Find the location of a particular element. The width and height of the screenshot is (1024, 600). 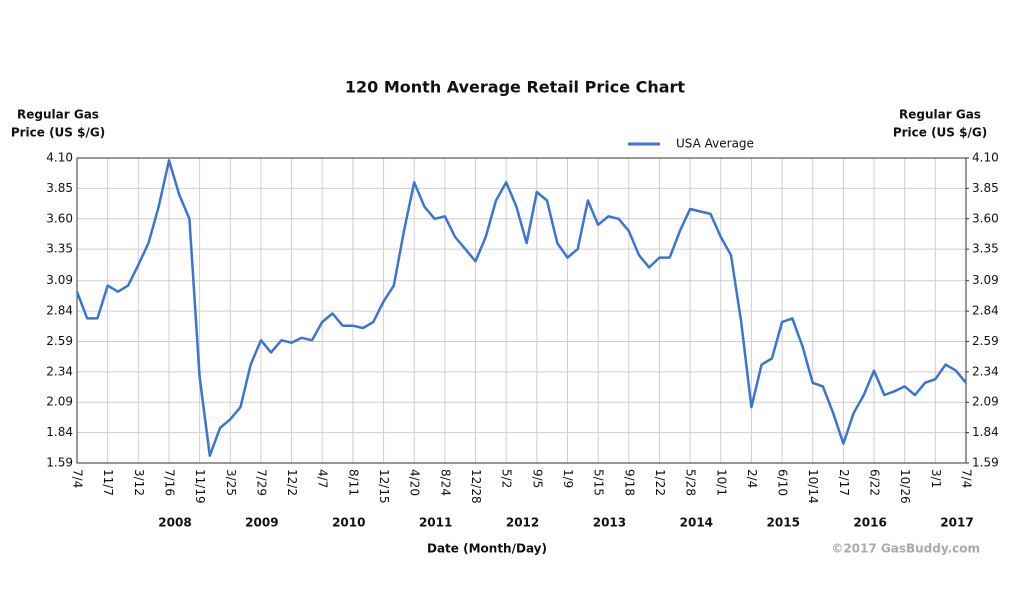

y2-axis-label: Regular Gas is located at coordinates (940, 115).